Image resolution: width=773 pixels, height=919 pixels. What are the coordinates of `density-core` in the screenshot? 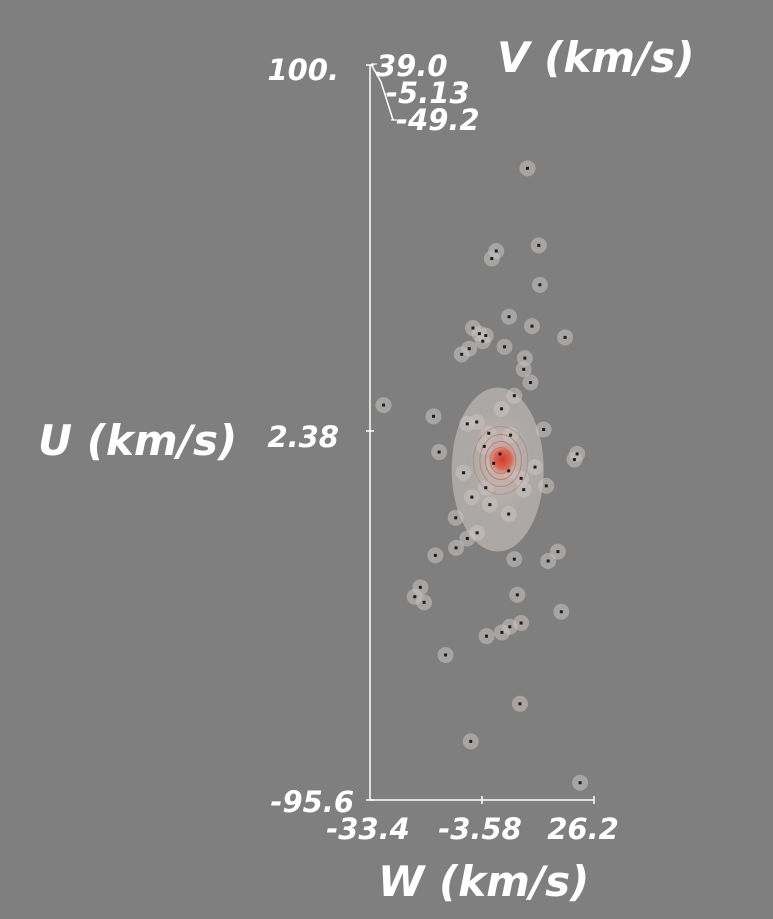 It's located at (502, 459).